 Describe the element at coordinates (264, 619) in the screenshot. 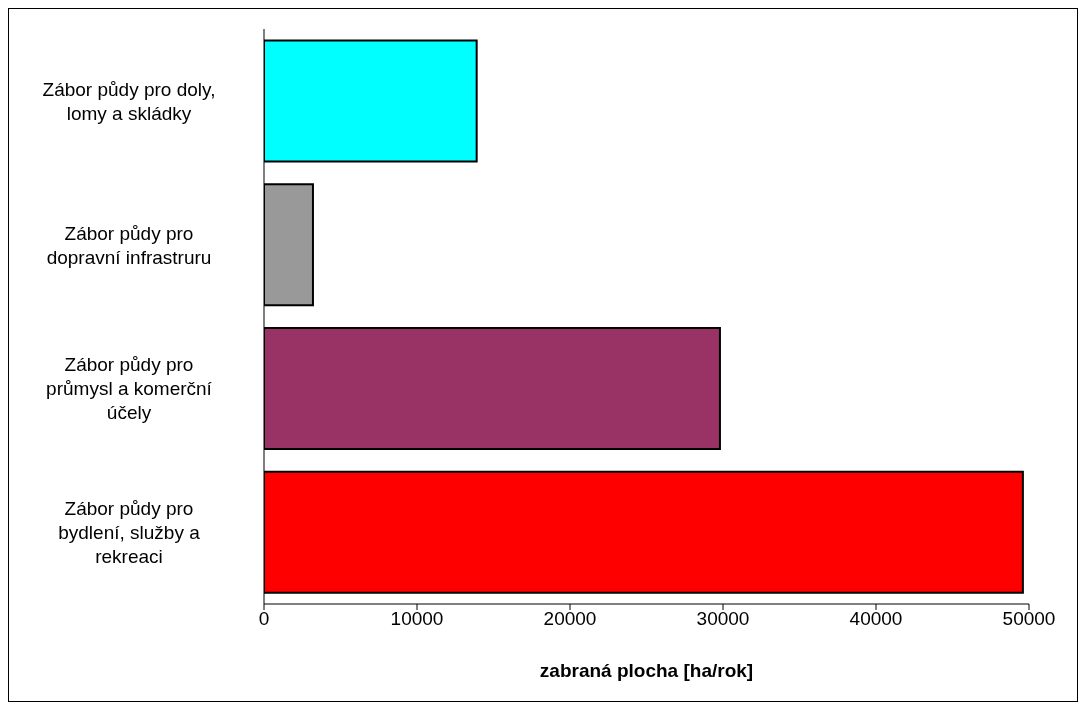

I see `x-tick-label: 0` at that location.